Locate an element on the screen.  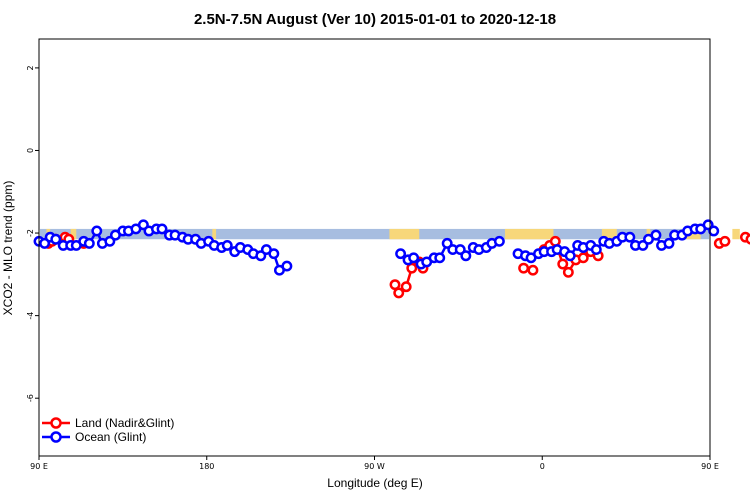
legend-land-label: Land (Nadir&Glint) is located at coordinates (124, 423).